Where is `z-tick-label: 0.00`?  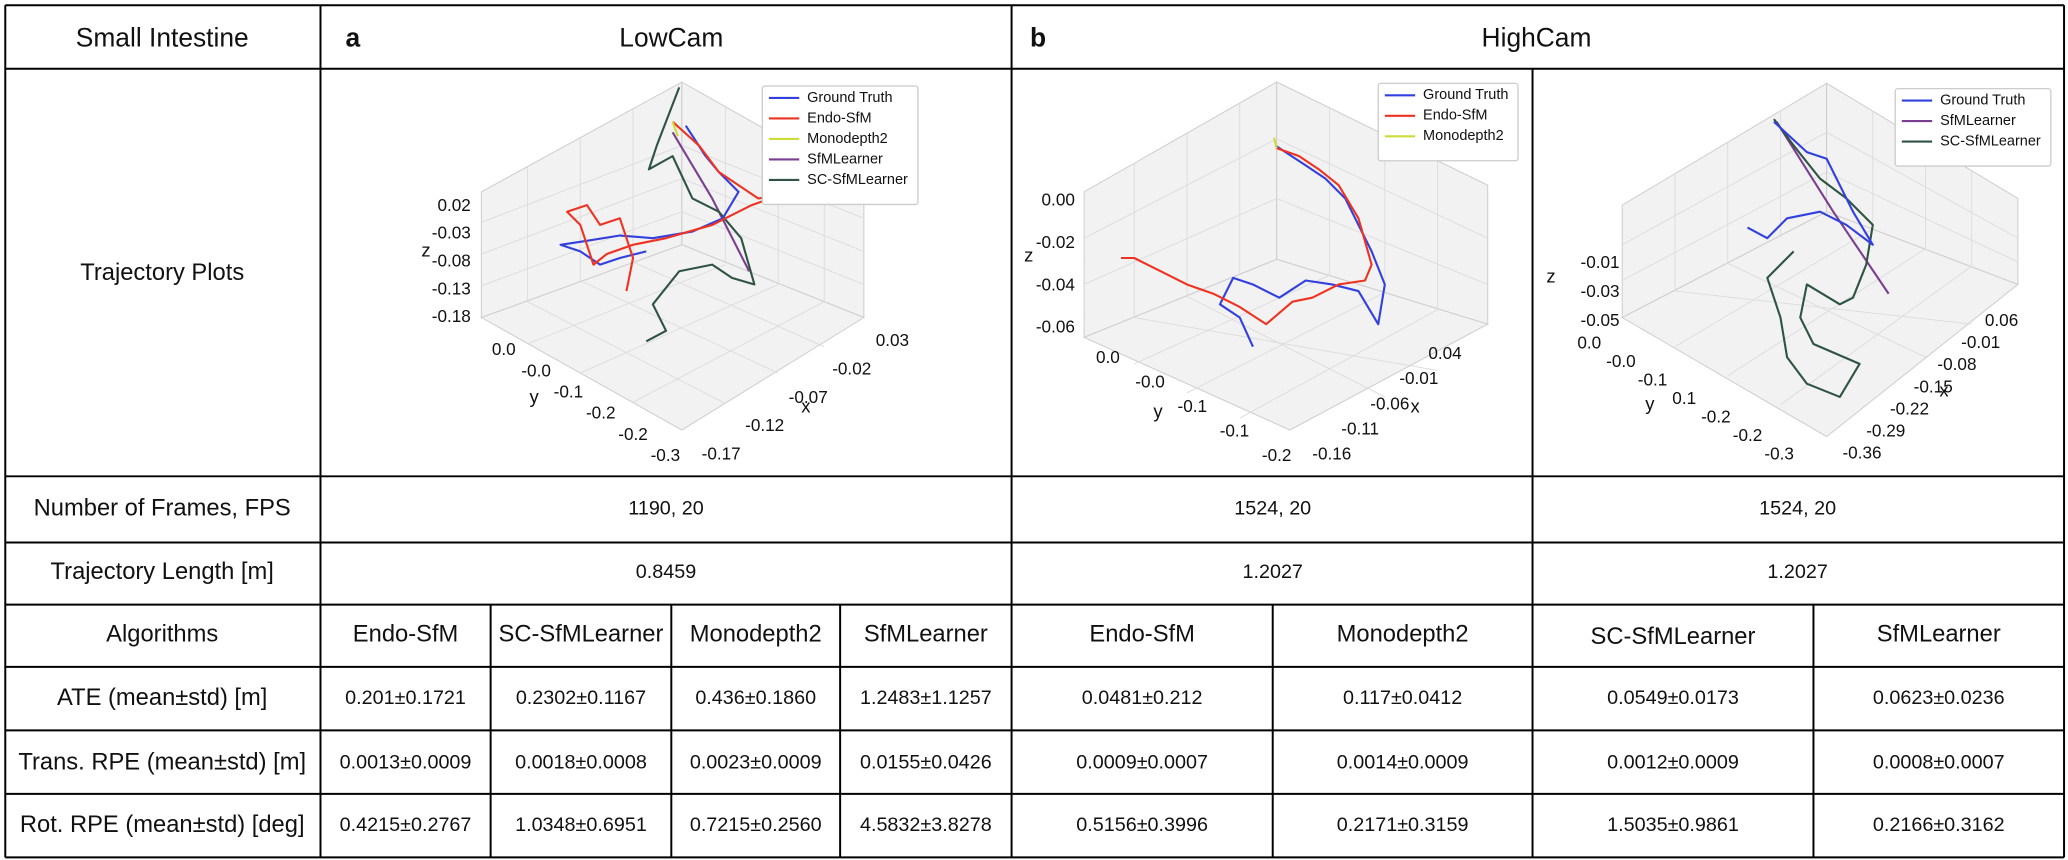 z-tick-label: 0.00 is located at coordinates (1058, 200).